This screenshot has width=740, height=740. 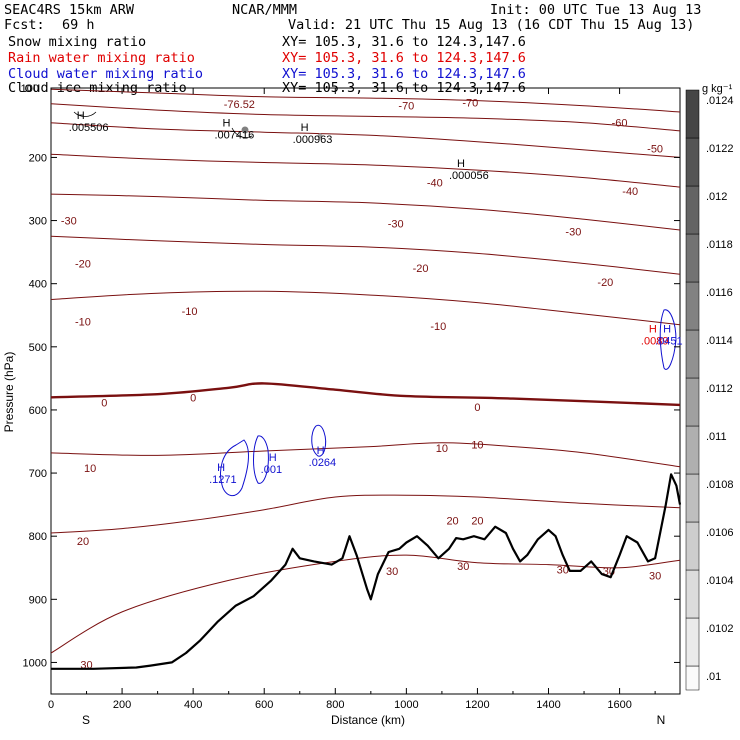 I want to click on y-tick-label: 400, so click(x=38, y=285).